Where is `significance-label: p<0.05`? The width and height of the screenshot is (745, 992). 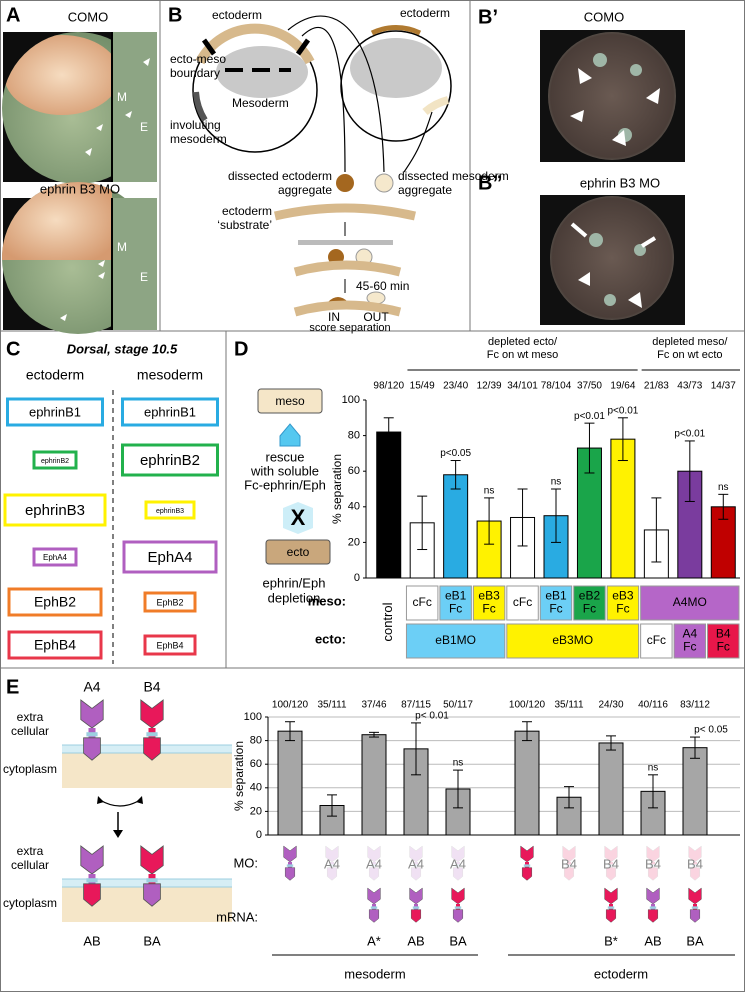
significance-label: p<0.05 is located at coordinates (455, 453).